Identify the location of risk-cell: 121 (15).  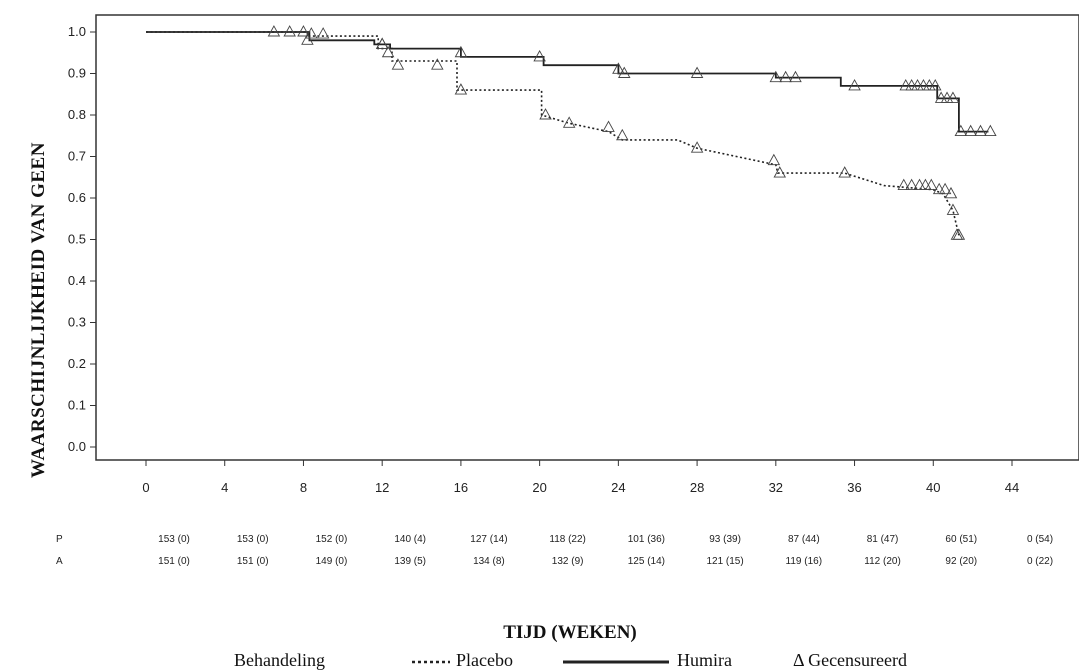
(724, 561).